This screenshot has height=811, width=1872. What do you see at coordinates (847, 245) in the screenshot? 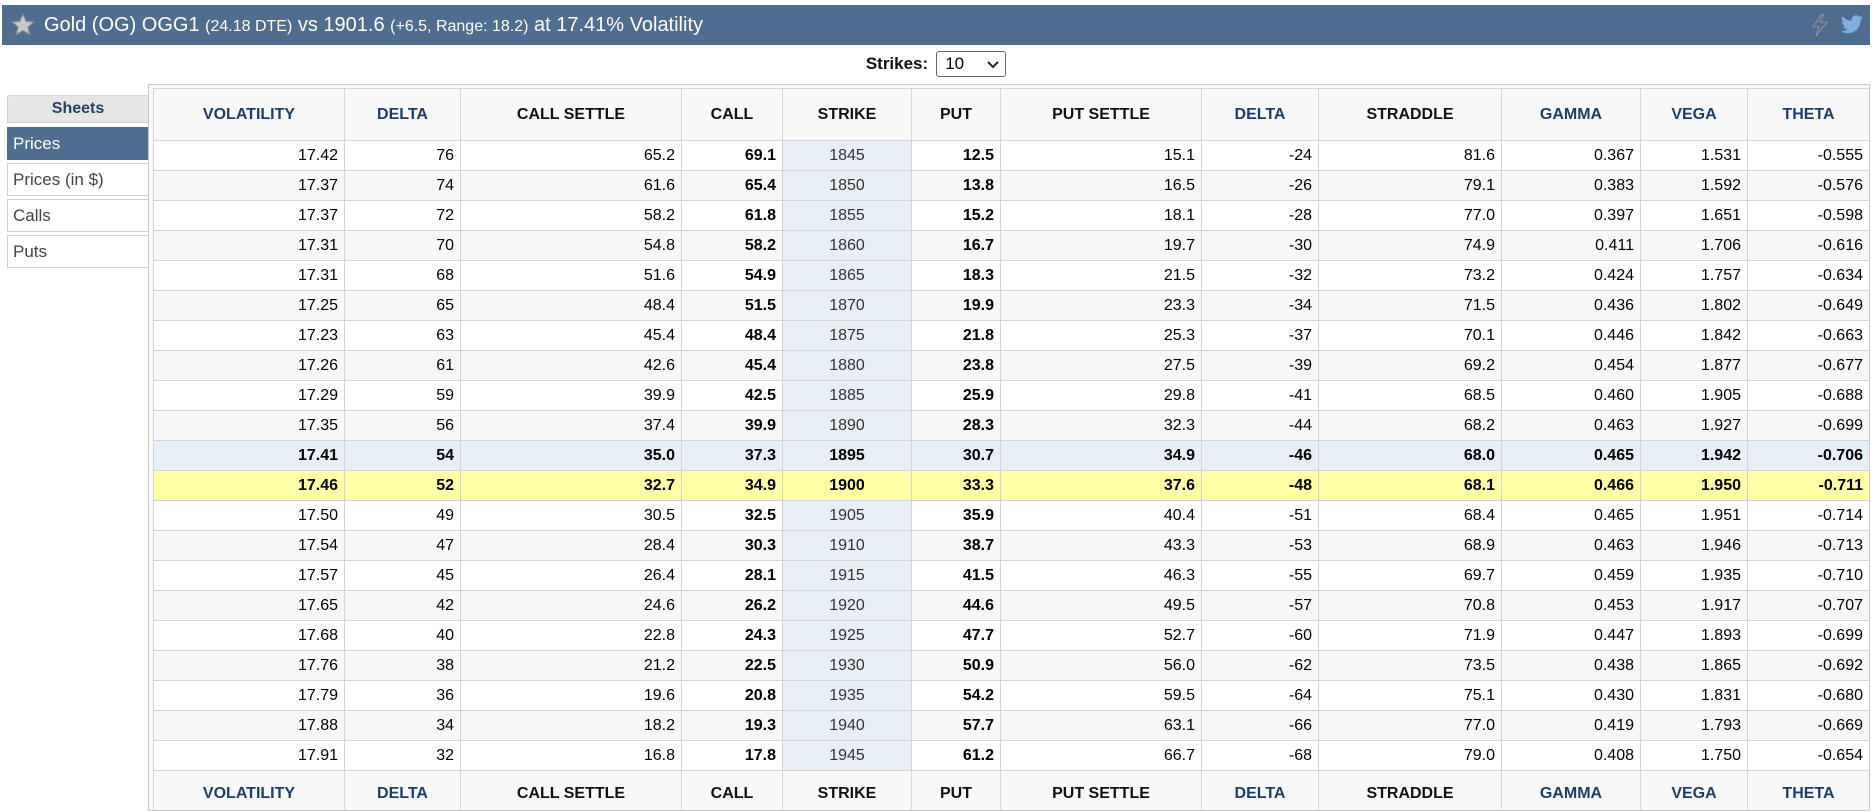
I see `cell-strike: 1860` at bounding box center [847, 245].